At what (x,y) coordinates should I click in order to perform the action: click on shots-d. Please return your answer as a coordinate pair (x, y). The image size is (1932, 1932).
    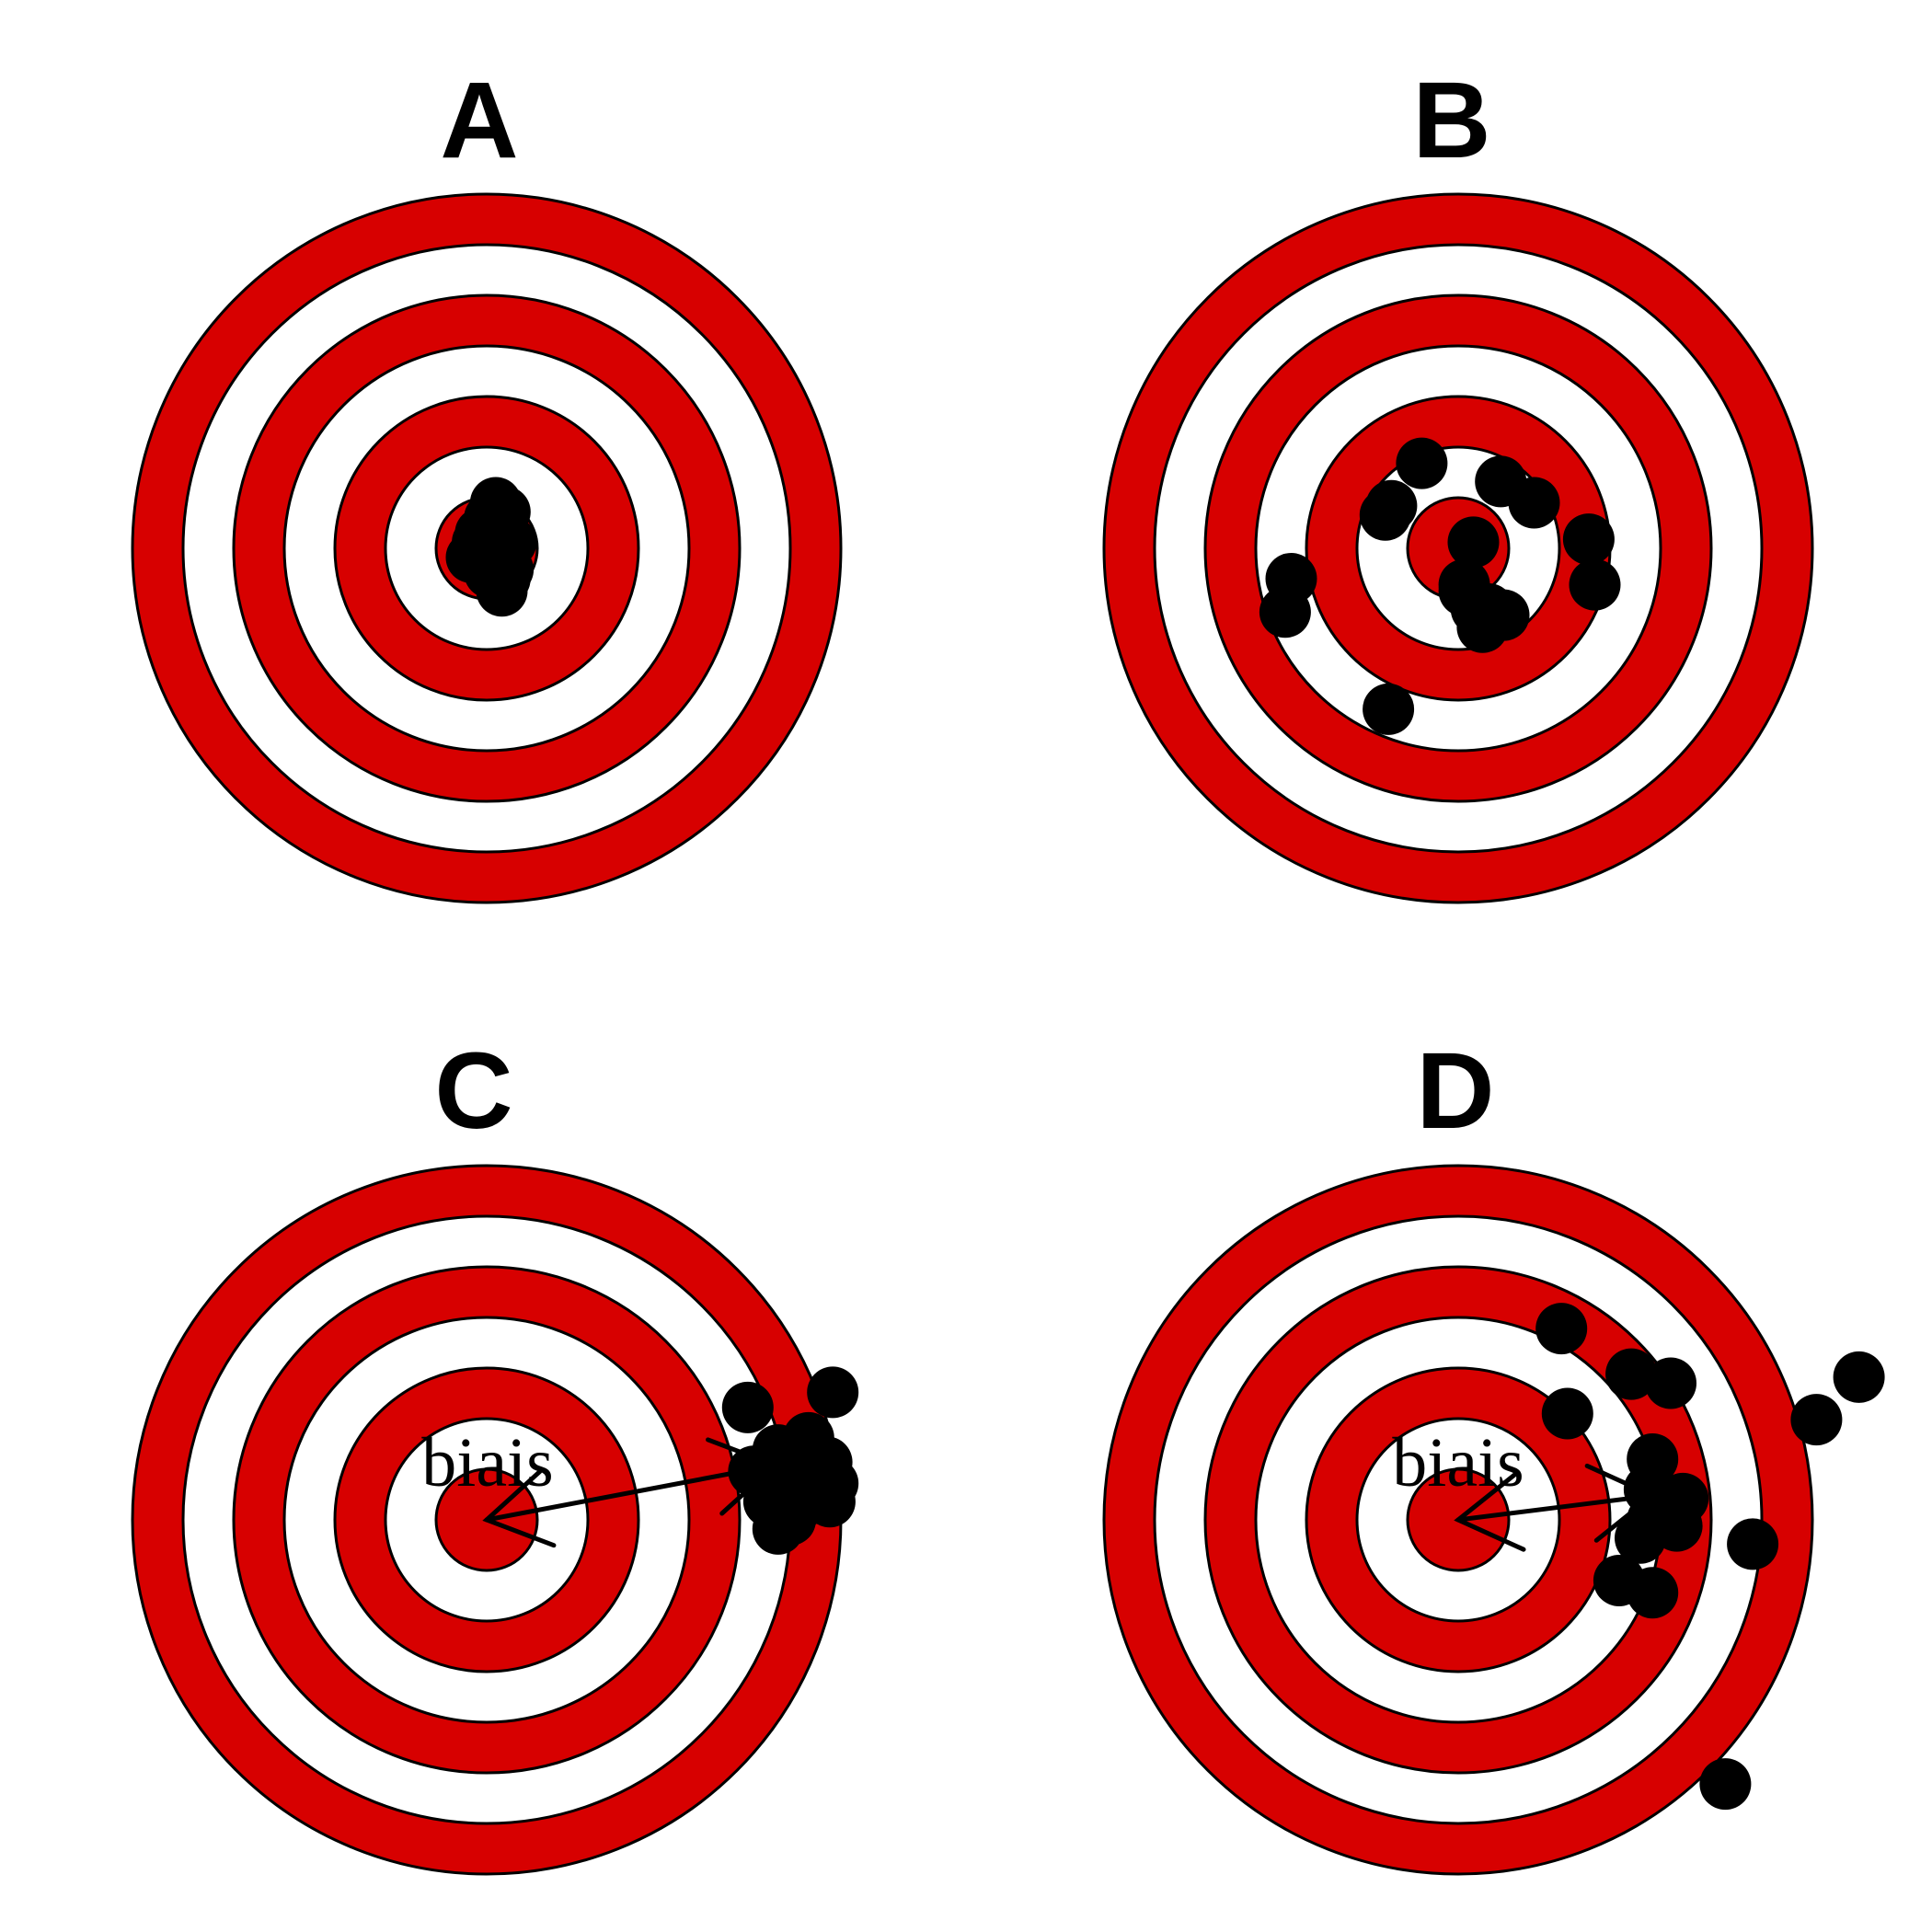
    Looking at the image, I should click on (1710, 1557).